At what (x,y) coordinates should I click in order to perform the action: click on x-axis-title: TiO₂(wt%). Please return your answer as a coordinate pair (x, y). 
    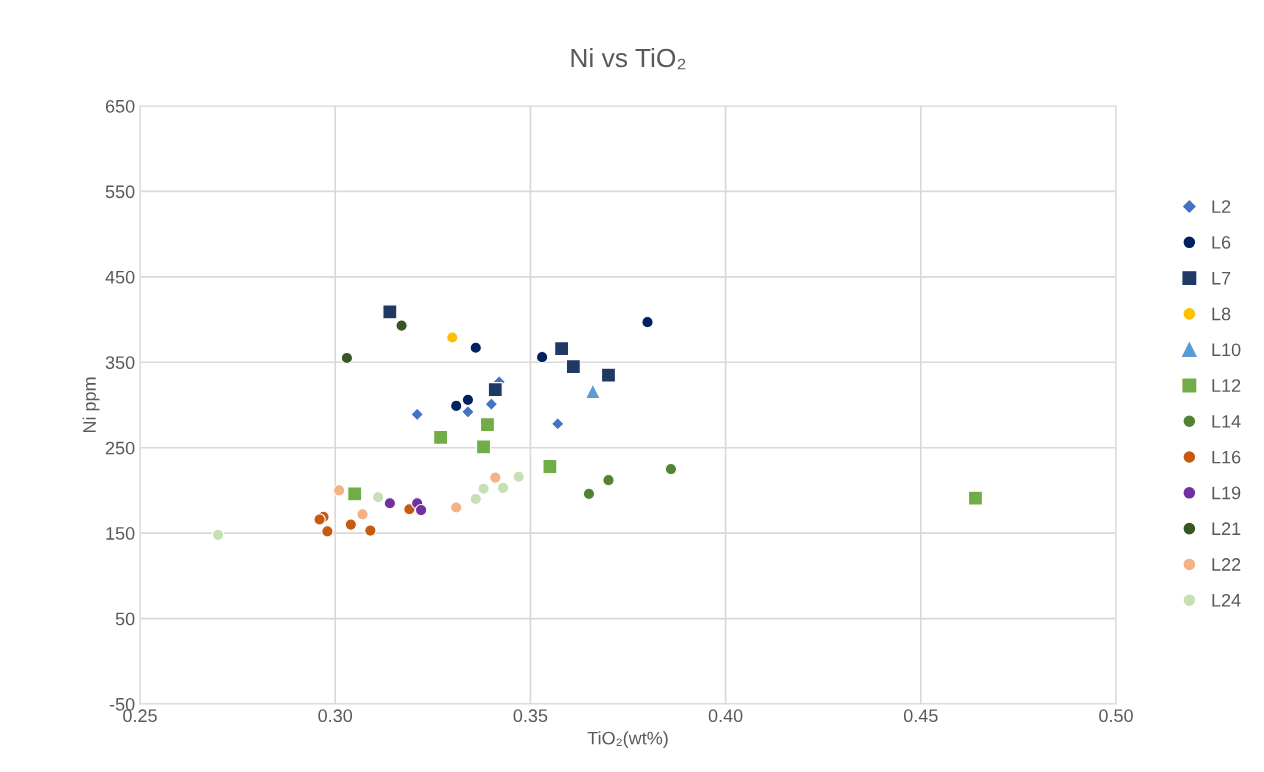
    Looking at the image, I should click on (627, 740).